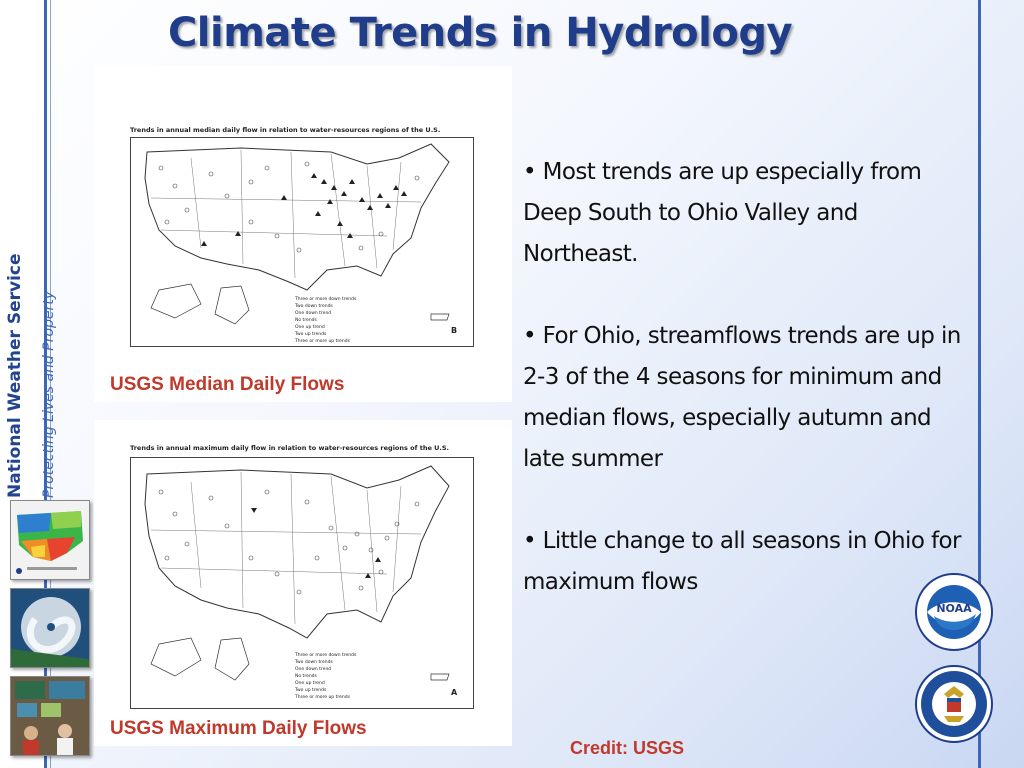 This screenshot has width=1024, height=768. What do you see at coordinates (50, 384) in the screenshot?
I see `sidebar-divider-thin` at bounding box center [50, 384].